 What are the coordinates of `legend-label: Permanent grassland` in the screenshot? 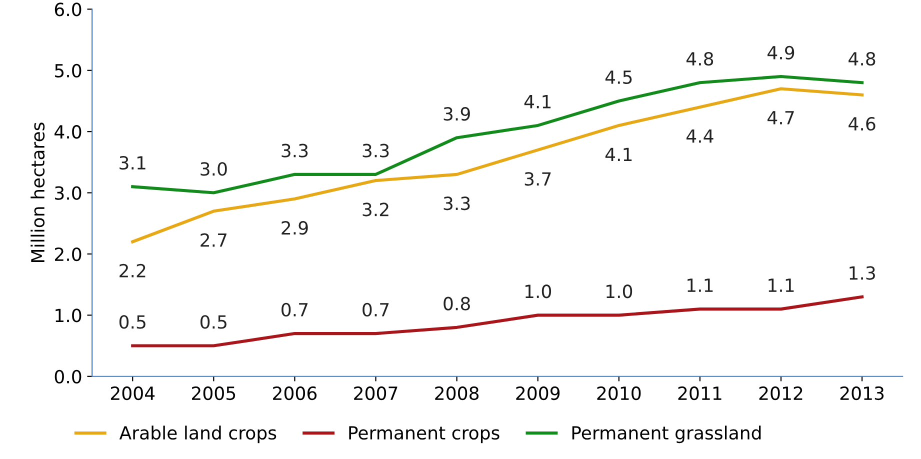 It's located at (666, 435).